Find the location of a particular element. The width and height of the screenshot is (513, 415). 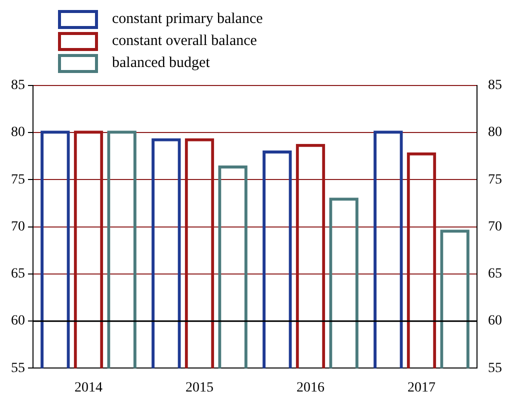

y2-tick-label: 70 is located at coordinates (495, 226).